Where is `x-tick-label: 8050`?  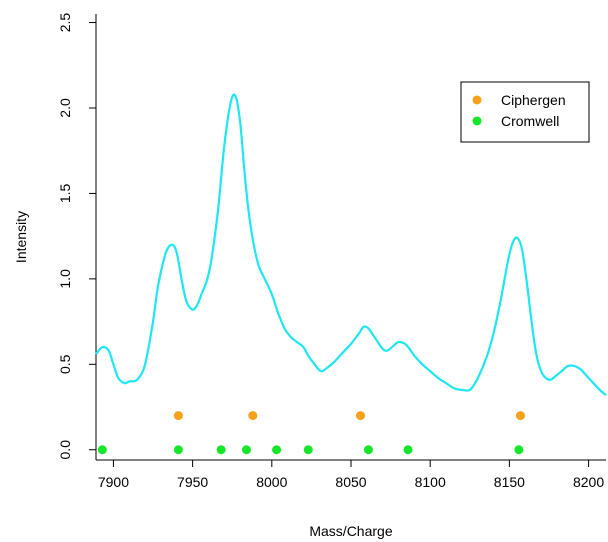 x-tick-label: 8050 is located at coordinates (350, 482).